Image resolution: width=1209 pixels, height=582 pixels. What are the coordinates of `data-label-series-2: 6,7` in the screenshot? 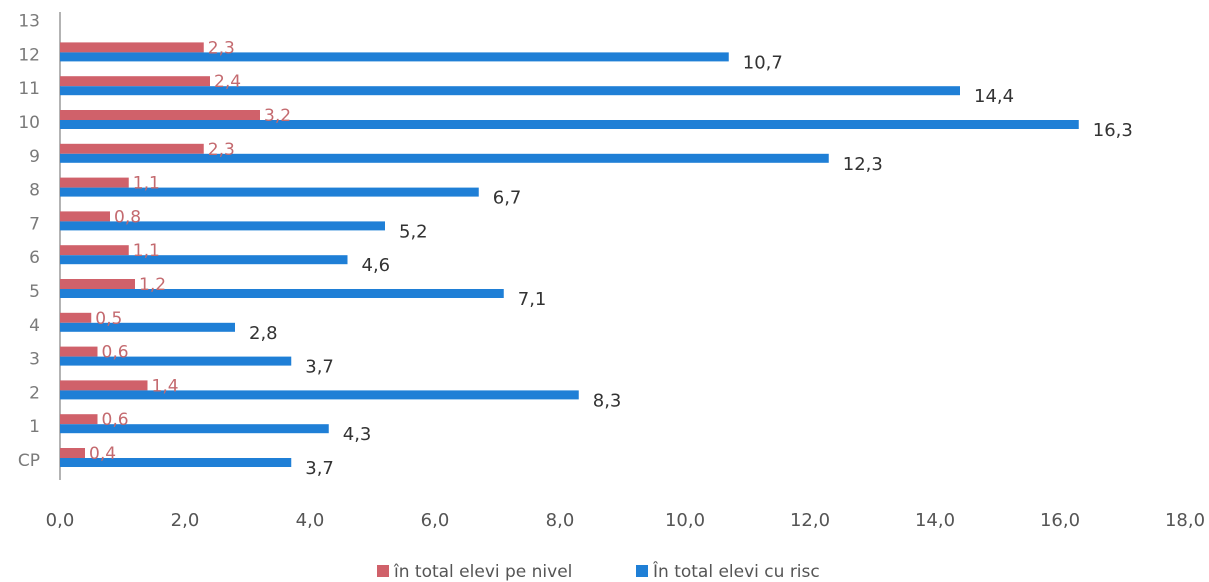 It's located at (507, 198).